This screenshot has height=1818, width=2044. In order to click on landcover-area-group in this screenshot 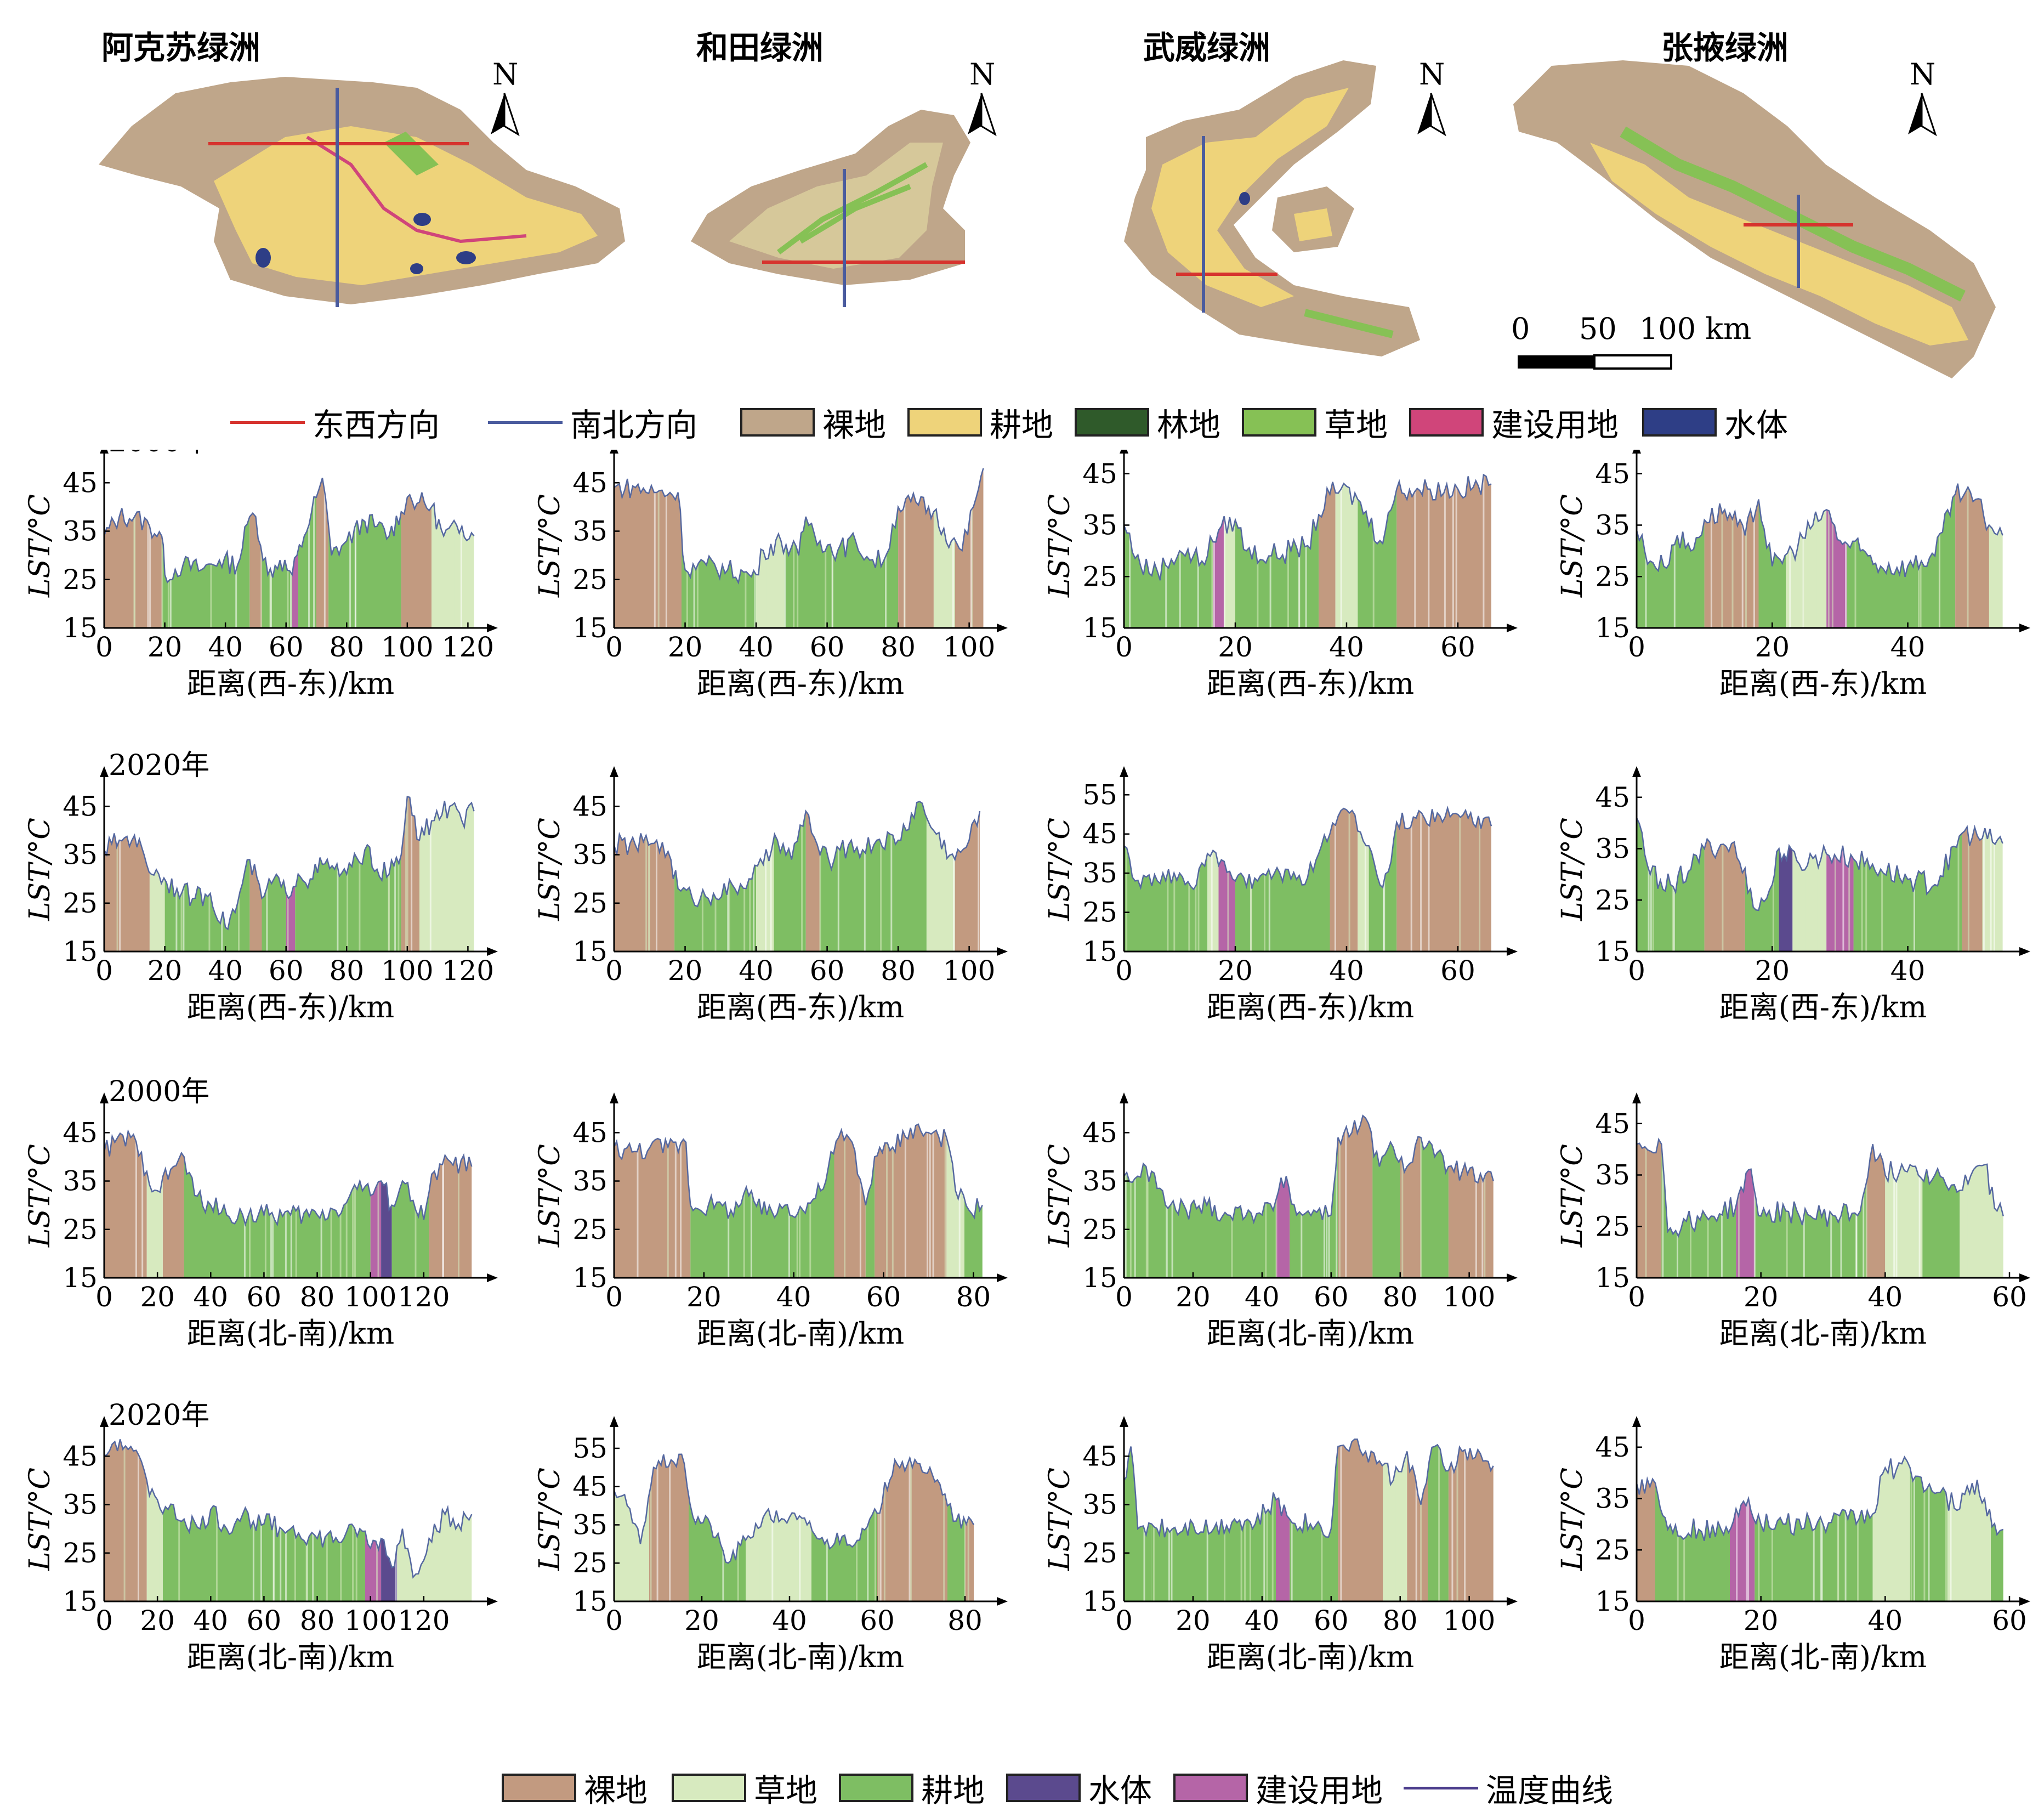, I will do `click(1820, 885)`.